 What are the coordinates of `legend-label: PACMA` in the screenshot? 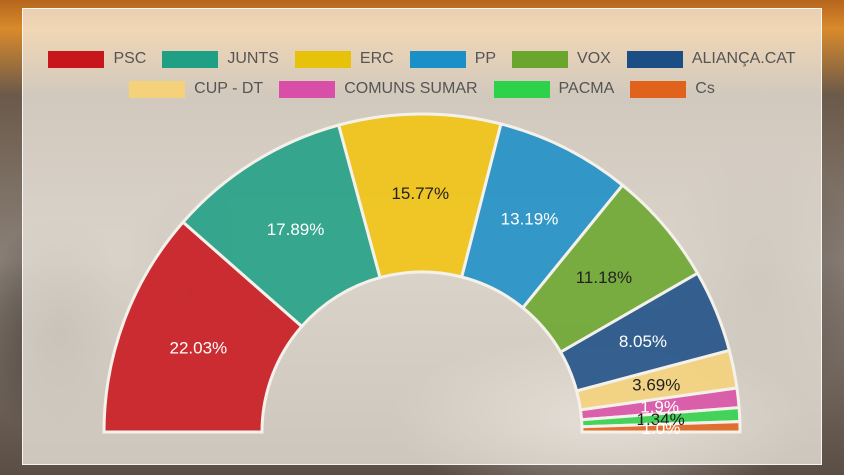 It's located at (586, 88).